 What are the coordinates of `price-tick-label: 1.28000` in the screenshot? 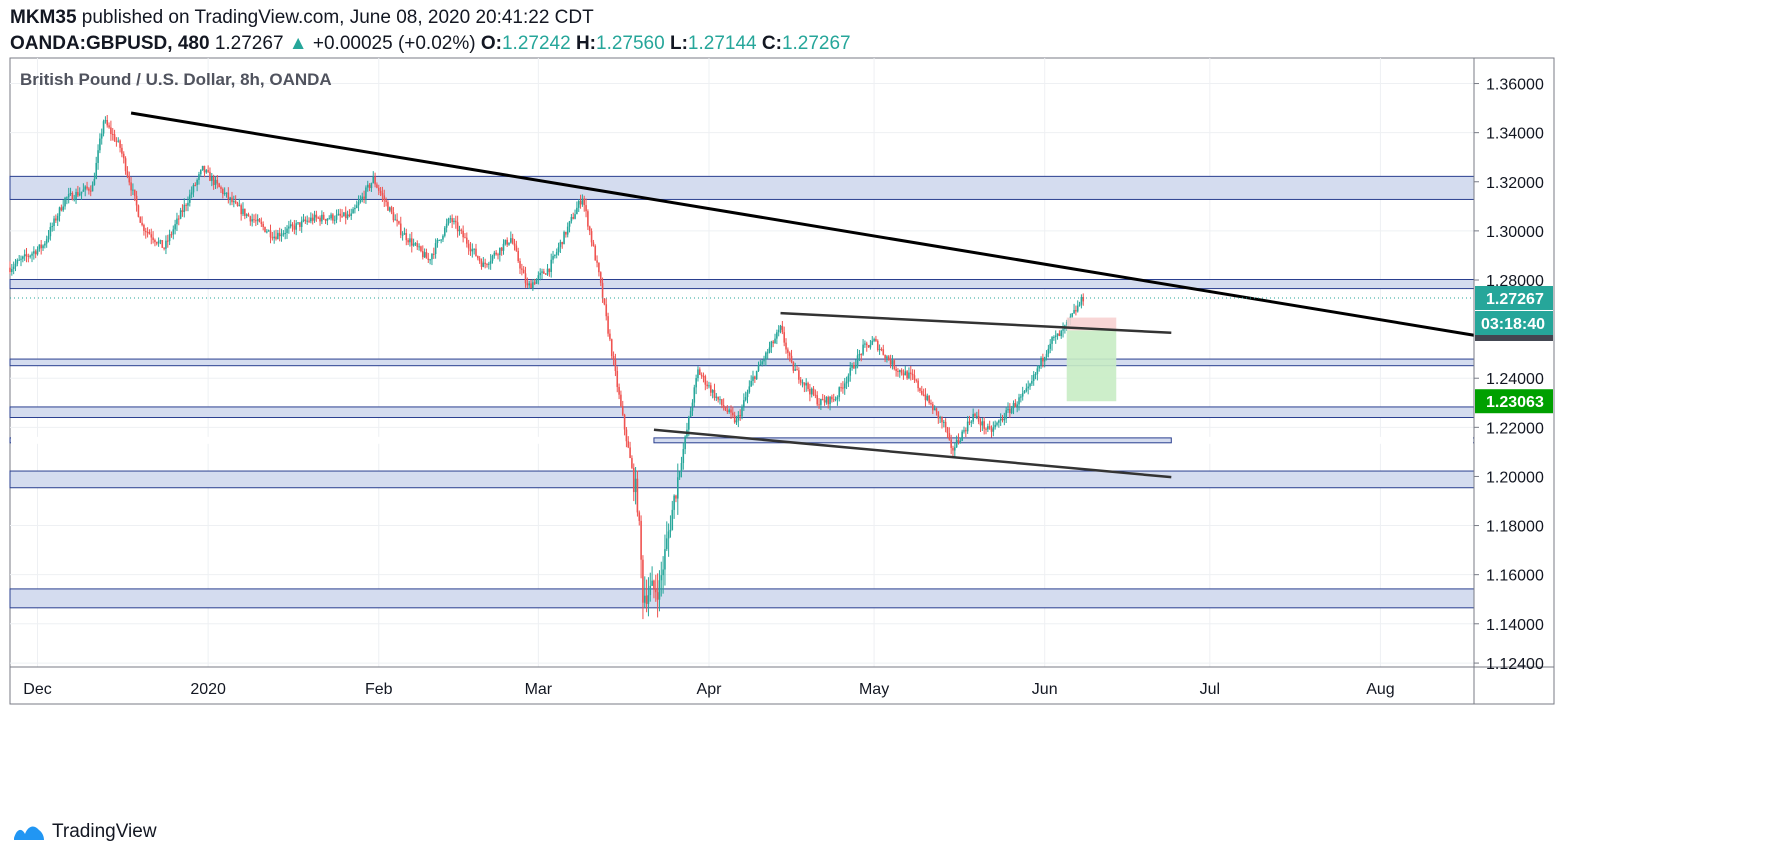 It's located at (1515, 281).